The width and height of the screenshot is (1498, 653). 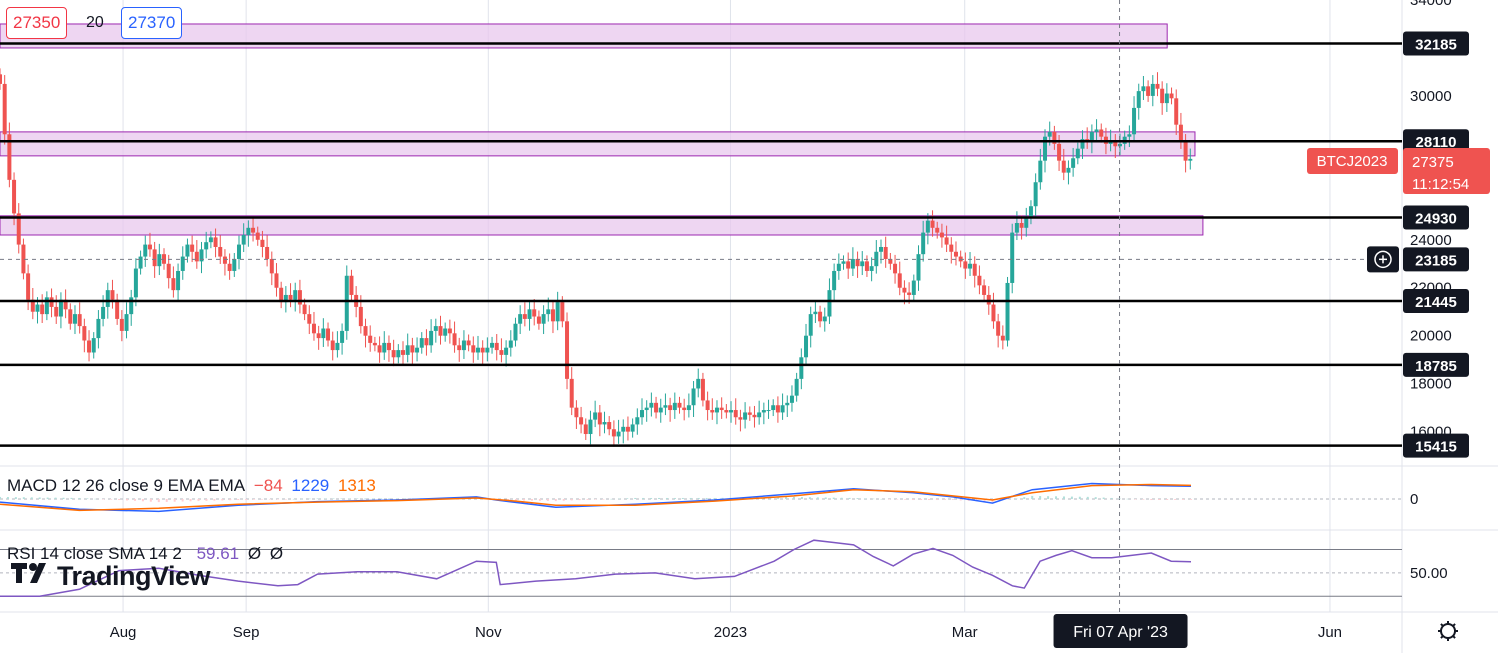 What do you see at coordinates (1454, 637) in the screenshot?
I see `gear-tooth` at bounding box center [1454, 637].